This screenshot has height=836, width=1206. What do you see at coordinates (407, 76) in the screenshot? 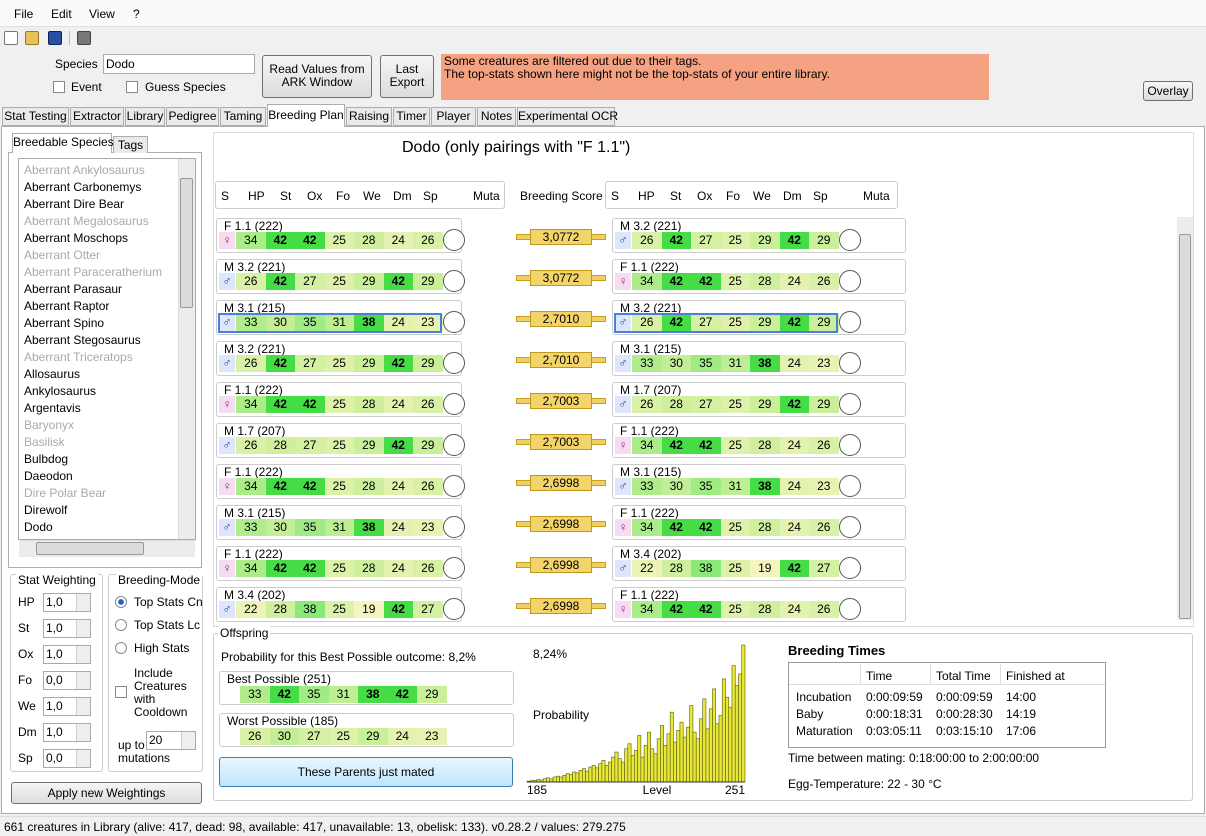
I see `last-export-button: Last Export` at bounding box center [407, 76].